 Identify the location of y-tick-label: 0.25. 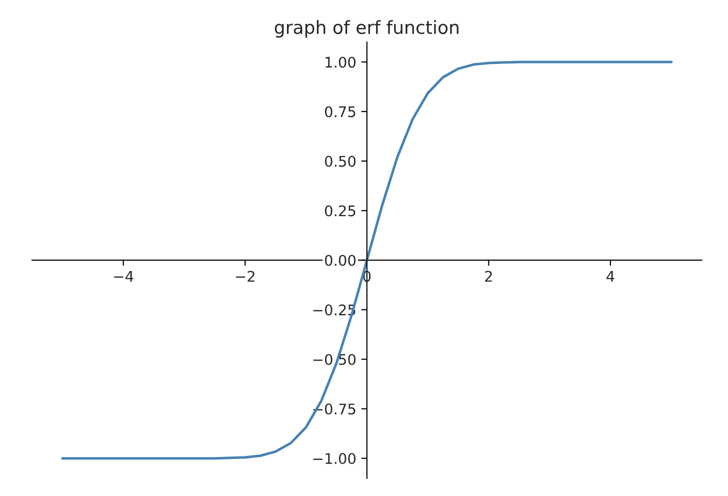
(340, 210).